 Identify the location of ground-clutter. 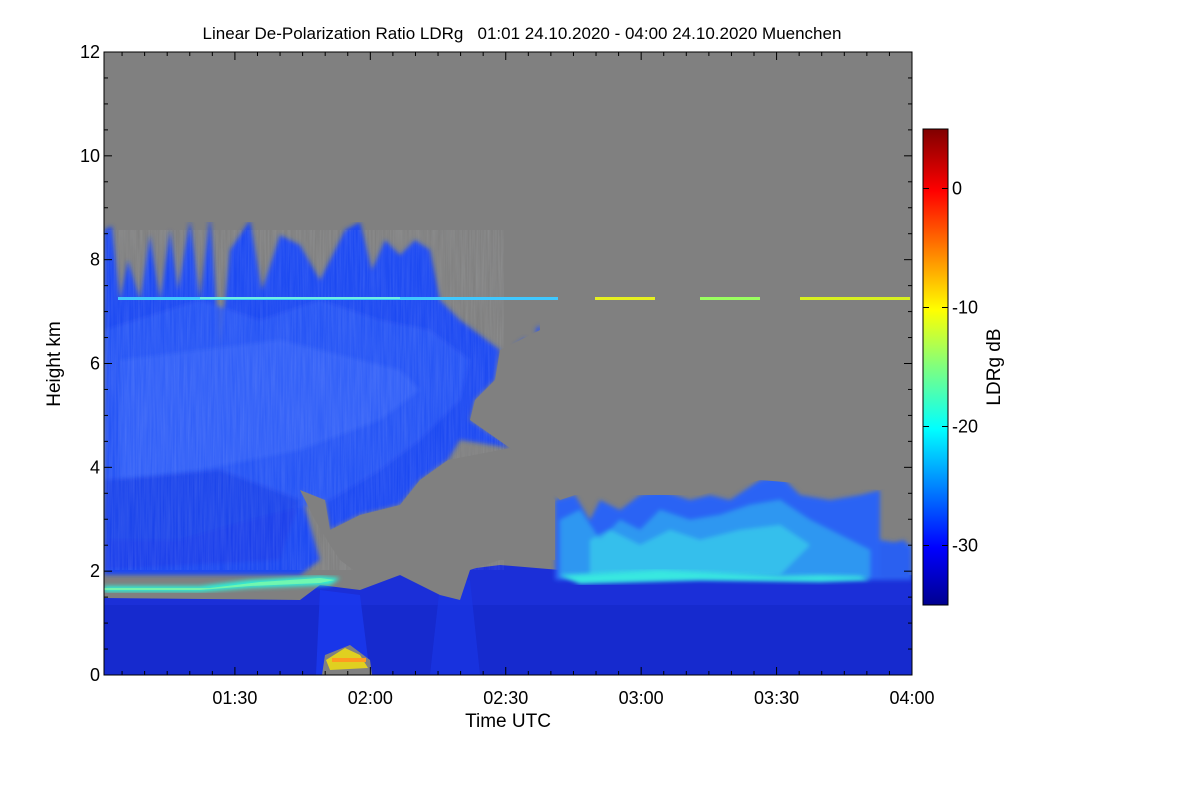
(347, 659).